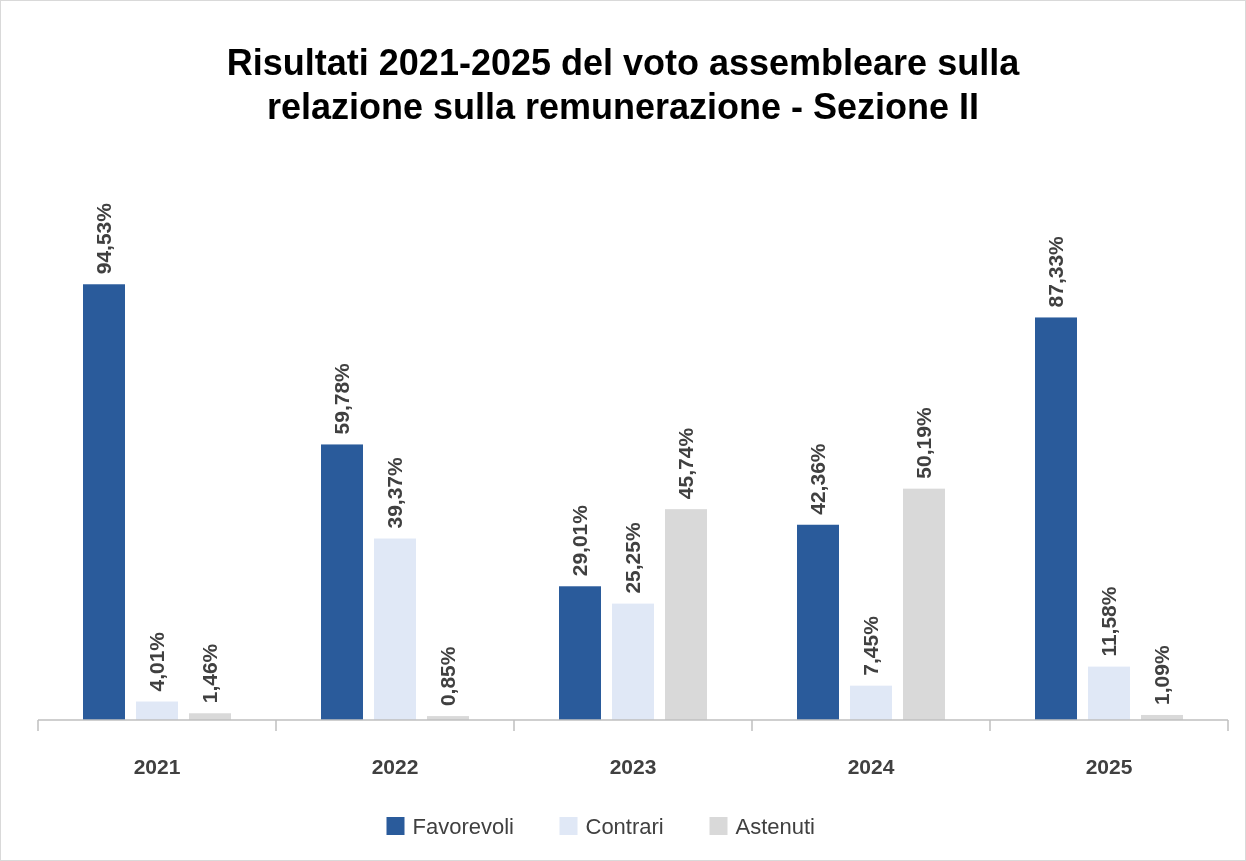 This screenshot has width=1246, height=861. What do you see at coordinates (395, 766) in the screenshot?
I see `x-tick-label: 2022` at bounding box center [395, 766].